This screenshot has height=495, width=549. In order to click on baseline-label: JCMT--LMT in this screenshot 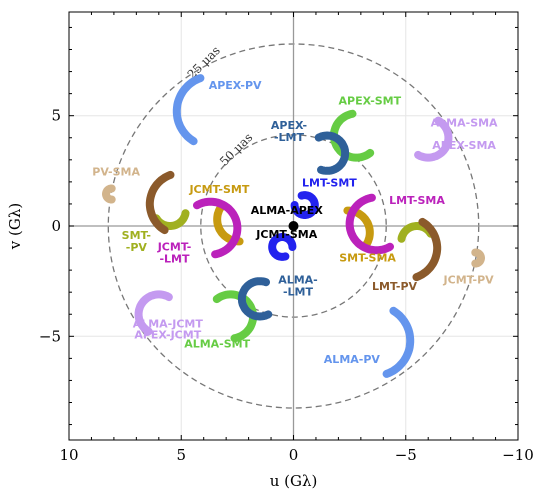, I will do `click(174, 252)`.